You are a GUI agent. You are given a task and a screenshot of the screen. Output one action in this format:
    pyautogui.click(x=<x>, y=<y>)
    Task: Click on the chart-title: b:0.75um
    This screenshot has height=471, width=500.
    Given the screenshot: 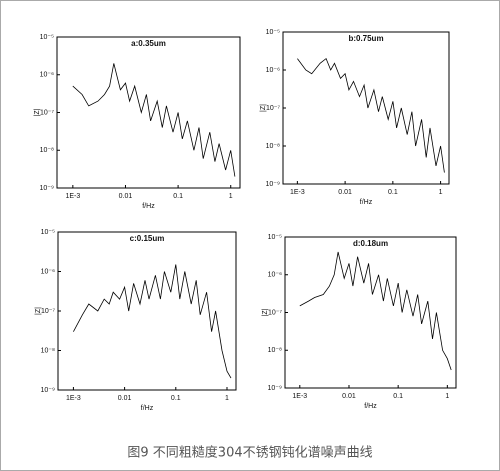 What is the action you would take?
    pyautogui.click(x=365, y=38)
    